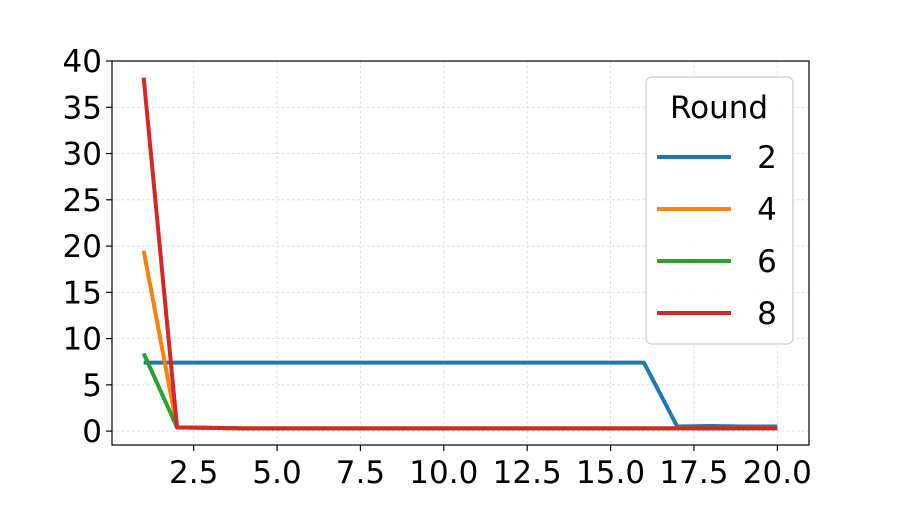  Describe the element at coordinates (693, 473) in the screenshot. I see `x-tick-label: 17.5` at that location.